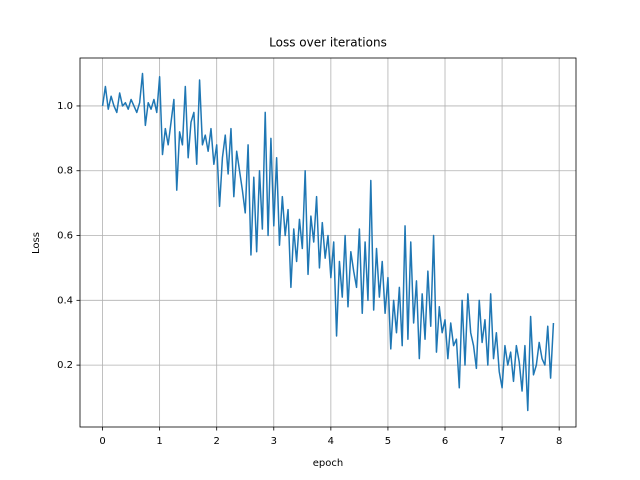 The width and height of the screenshot is (640, 480). Describe the element at coordinates (328, 463) in the screenshot. I see `x-axis-label: epoch` at that location.